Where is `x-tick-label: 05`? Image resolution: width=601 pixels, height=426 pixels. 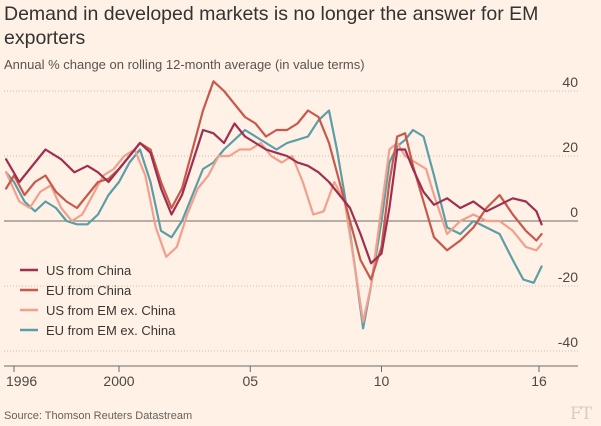
x-tick-label: 05 is located at coordinates (250, 381).